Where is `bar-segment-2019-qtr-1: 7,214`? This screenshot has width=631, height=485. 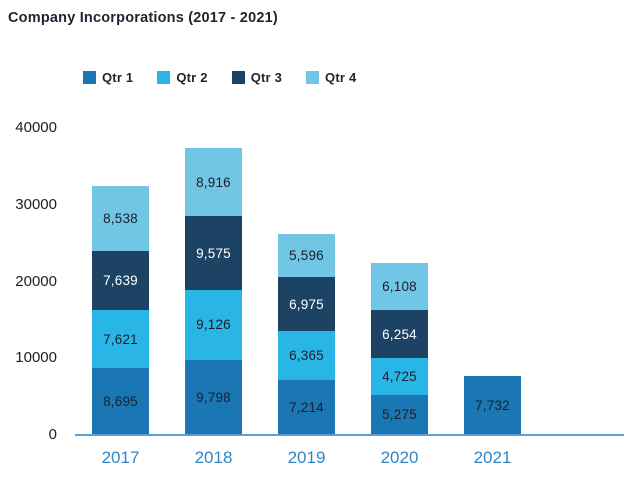
bar-segment-2019-qtr-1: 7,214 is located at coordinates (306, 407).